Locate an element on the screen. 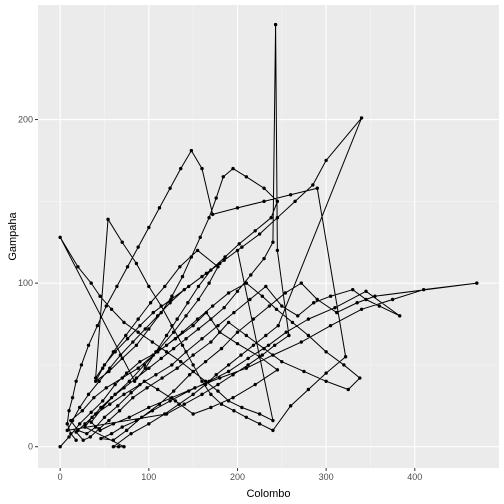 Image resolution: width=504 pixels, height=504 pixels. y-axis-title: Gampaha is located at coordinates (13, 235).